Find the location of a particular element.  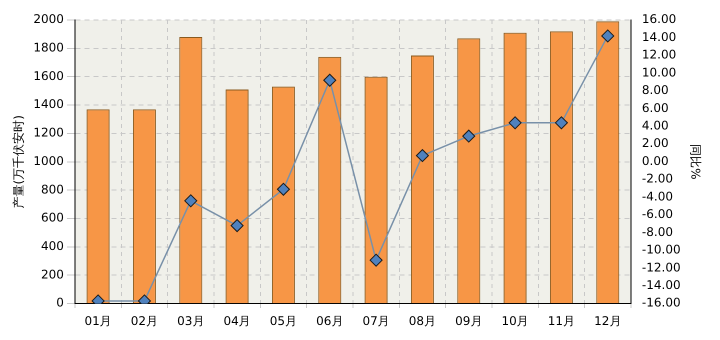

y2-tick-label: -16.00 is located at coordinates (661, 303).